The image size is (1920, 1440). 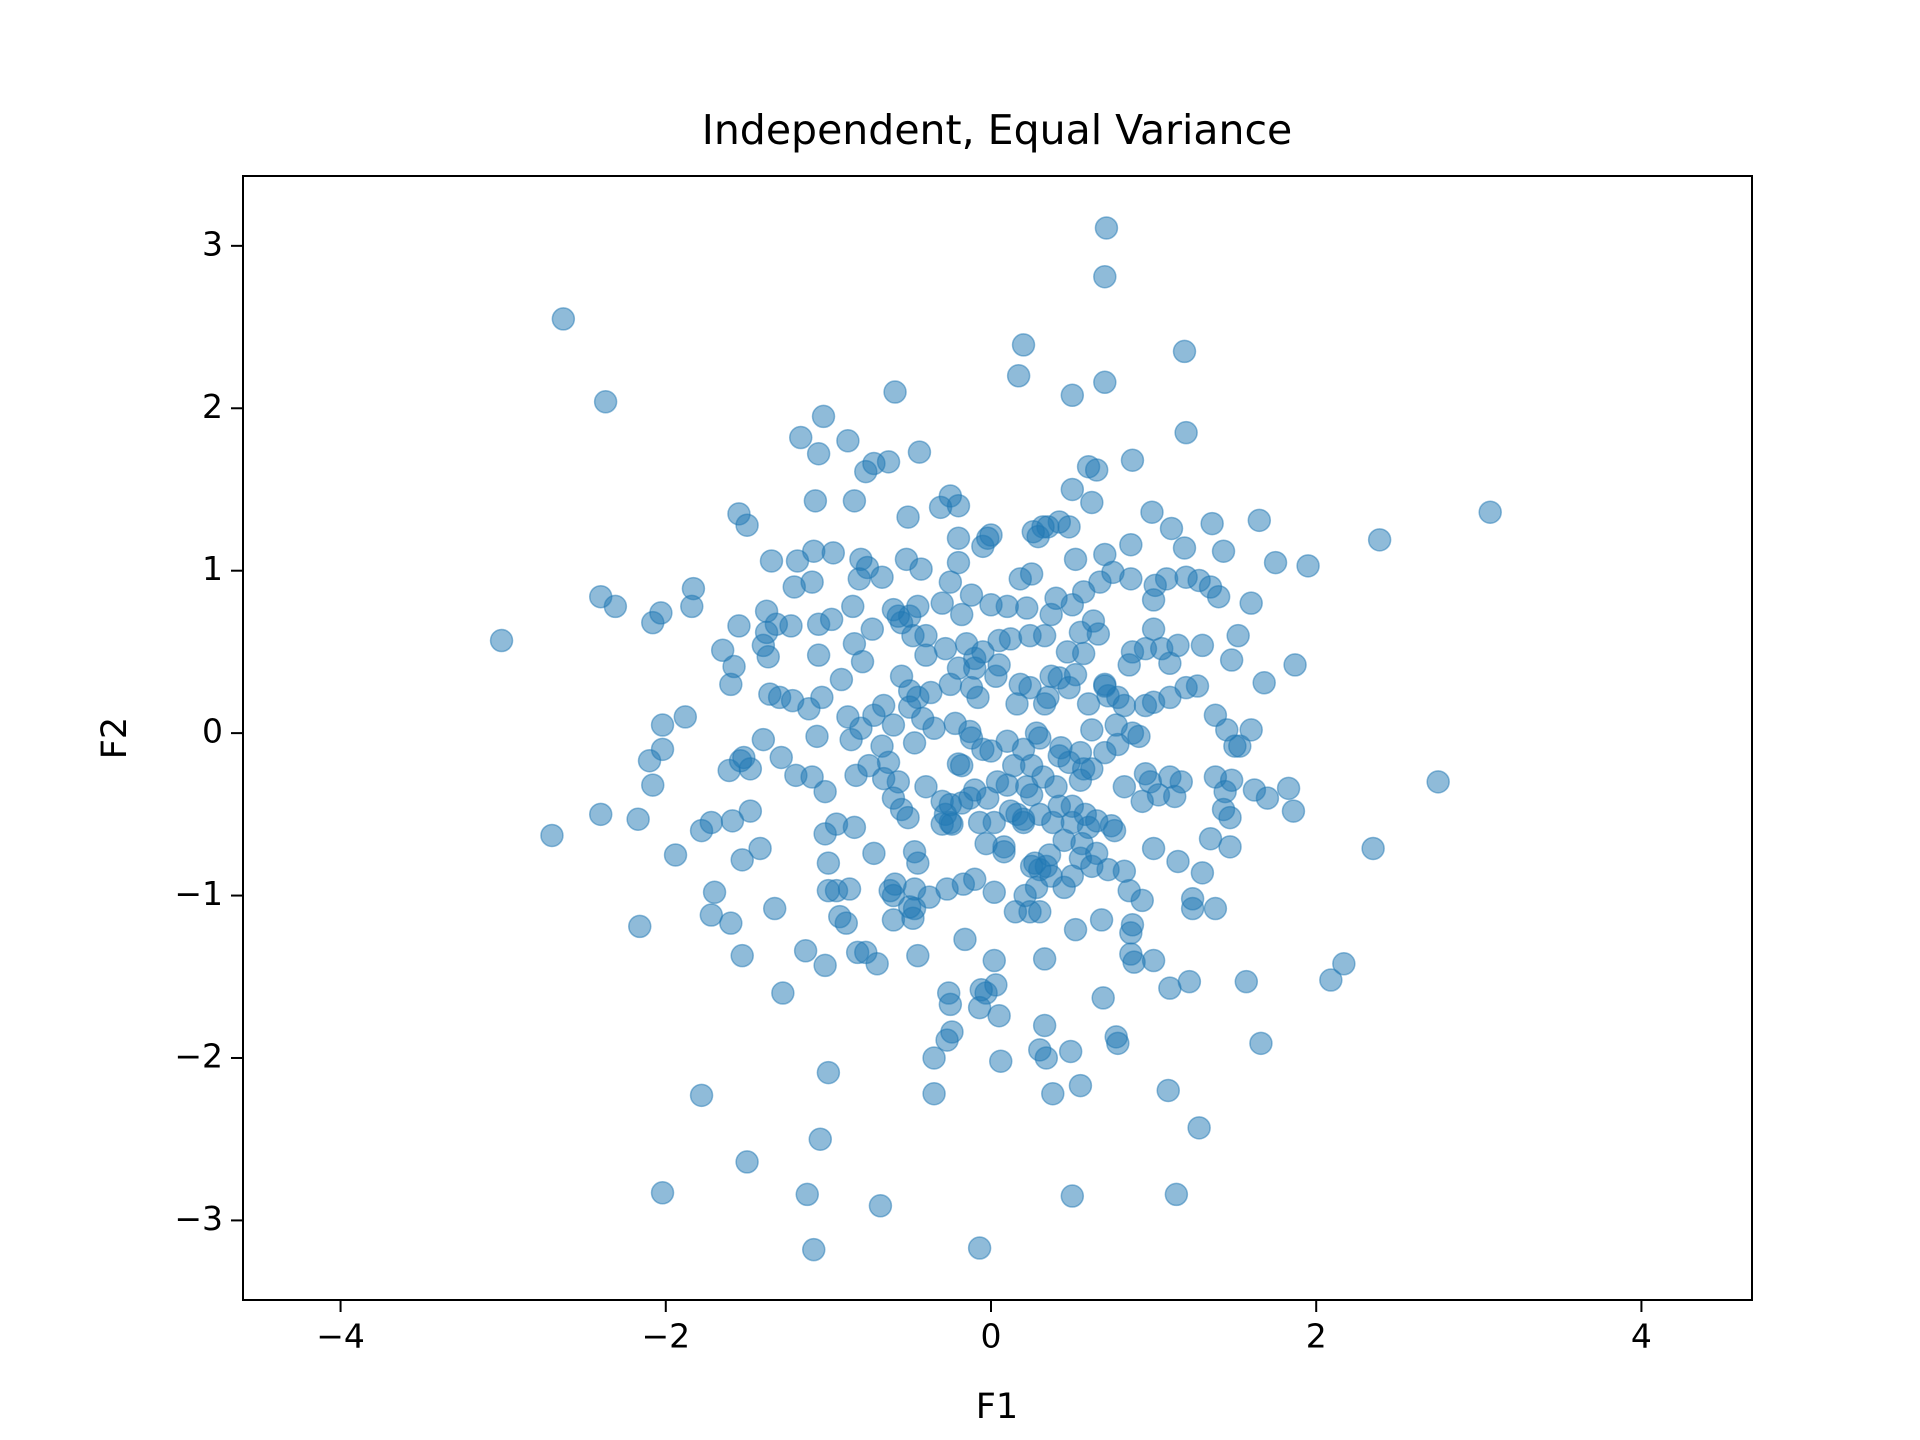 I want to click on y-tick-label: 3, so click(x=212, y=243).